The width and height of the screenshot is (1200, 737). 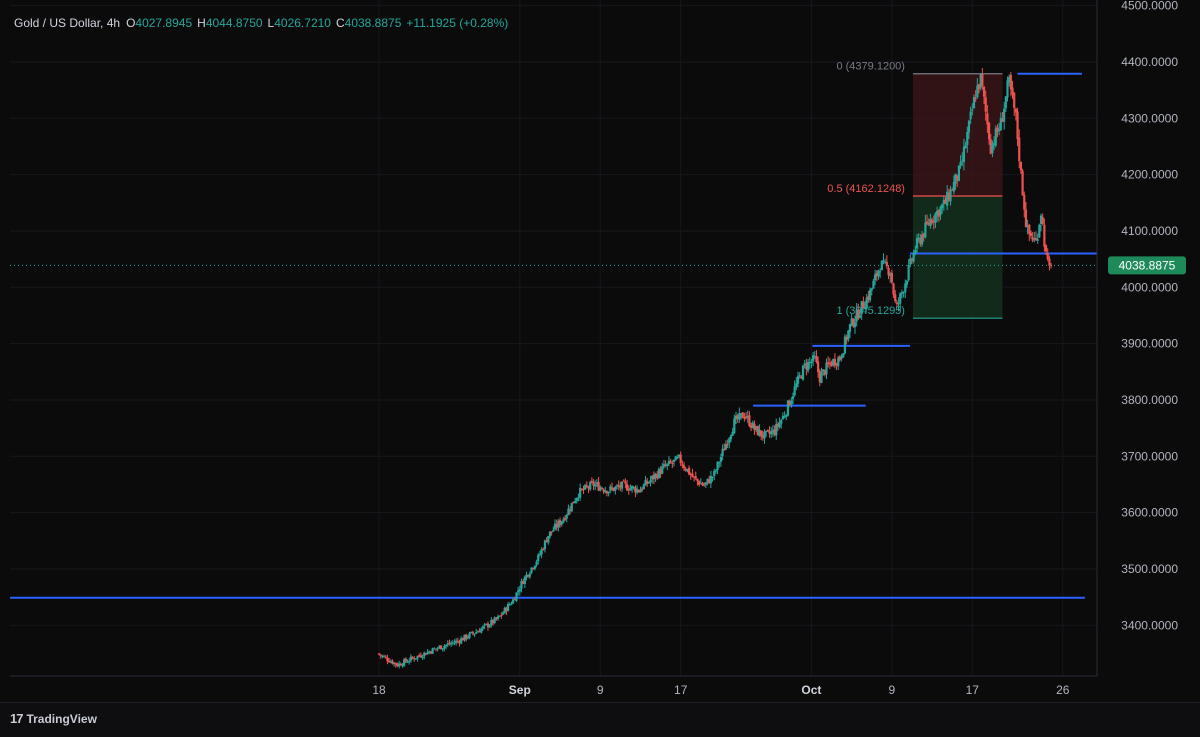 What do you see at coordinates (457, 23) in the screenshot?
I see `change-value: +11.1925 (+0.28%)` at bounding box center [457, 23].